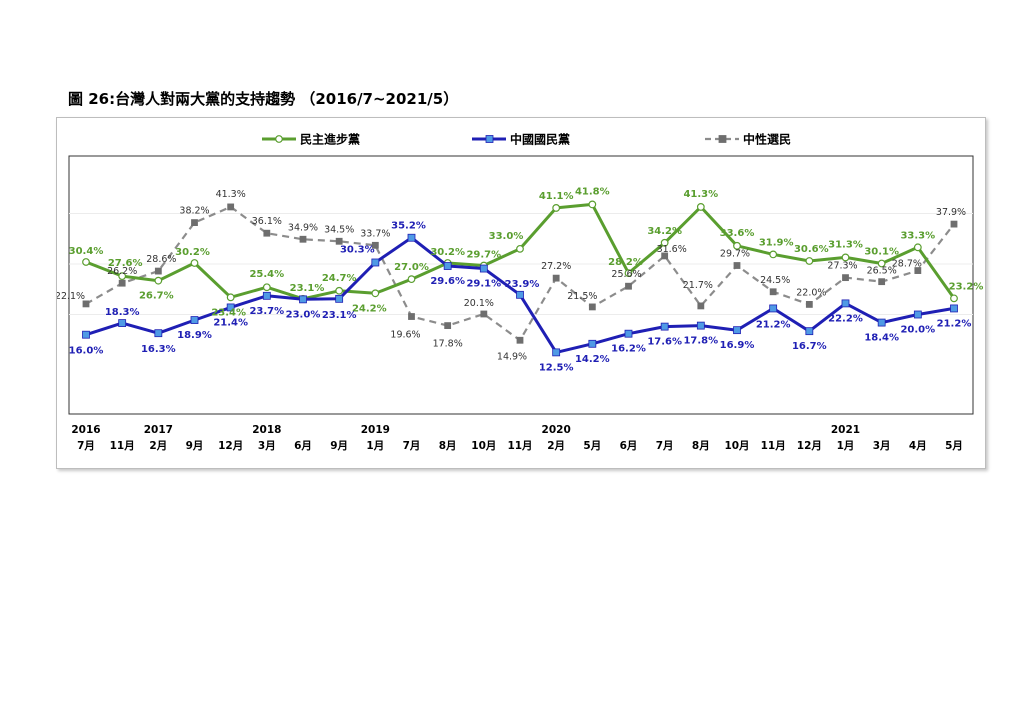 The height and width of the screenshot is (724, 1024). I want to click on data-label: 20.1%, so click(479, 303).